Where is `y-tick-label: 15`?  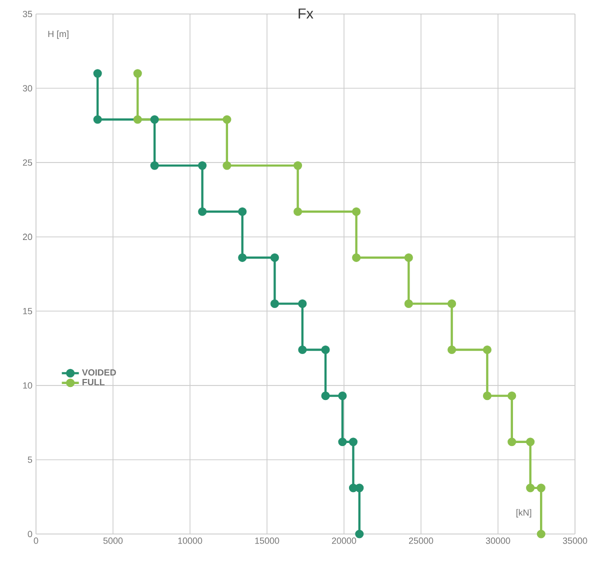 y-tick-label: 15 is located at coordinates (27, 311).